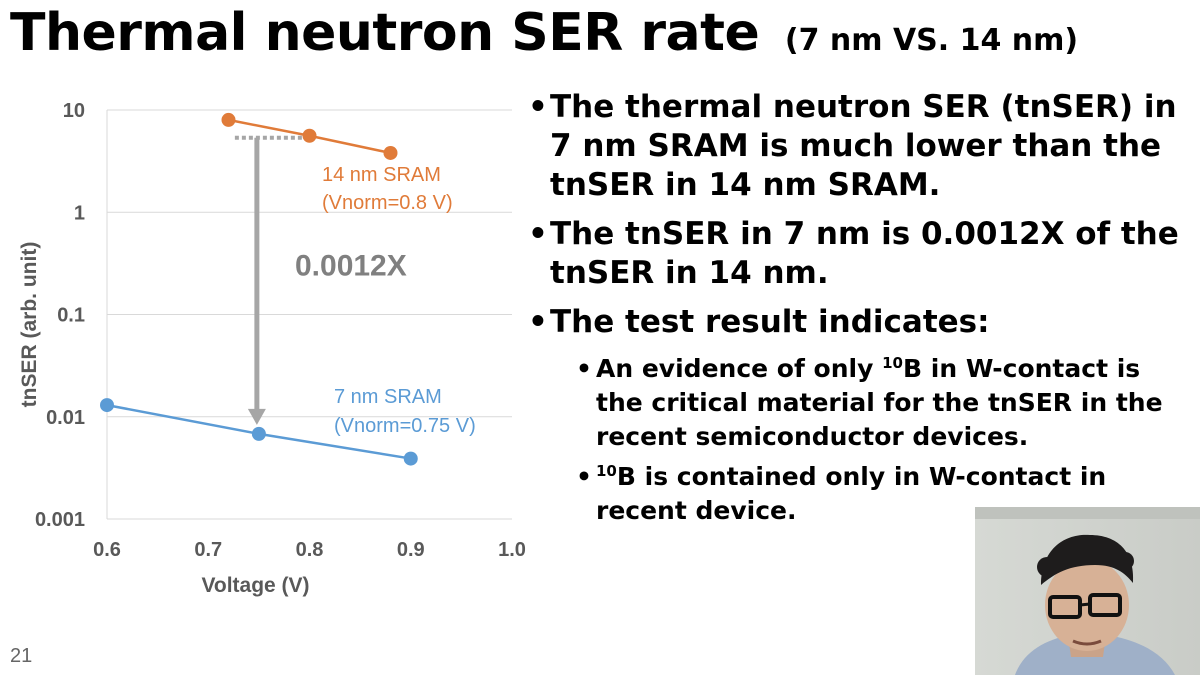  What do you see at coordinates (60, 520) in the screenshot?
I see `y-tick-0.001: 0.001` at bounding box center [60, 520].